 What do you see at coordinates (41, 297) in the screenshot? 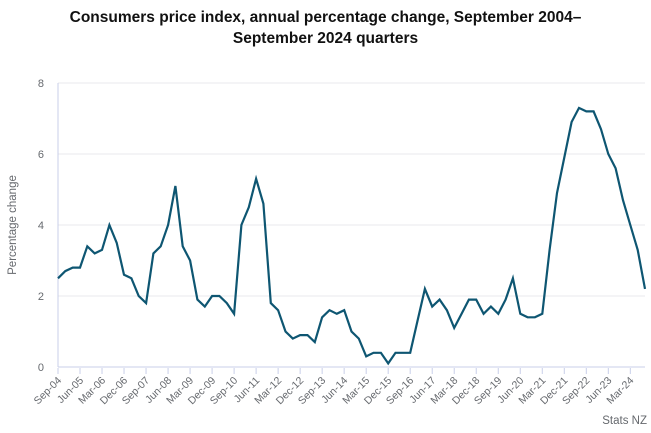
I see `y-tick-label-2: 2` at bounding box center [41, 297].